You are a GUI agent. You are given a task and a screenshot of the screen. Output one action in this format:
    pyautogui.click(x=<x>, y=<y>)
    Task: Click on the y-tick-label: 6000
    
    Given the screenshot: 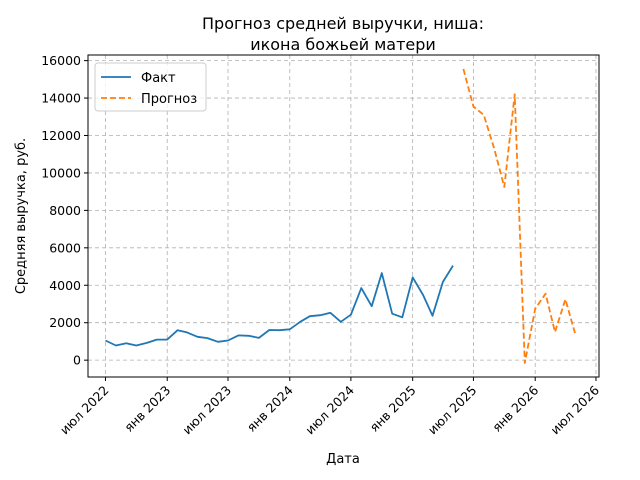 What is the action you would take?
    pyautogui.click(x=65, y=247)
    